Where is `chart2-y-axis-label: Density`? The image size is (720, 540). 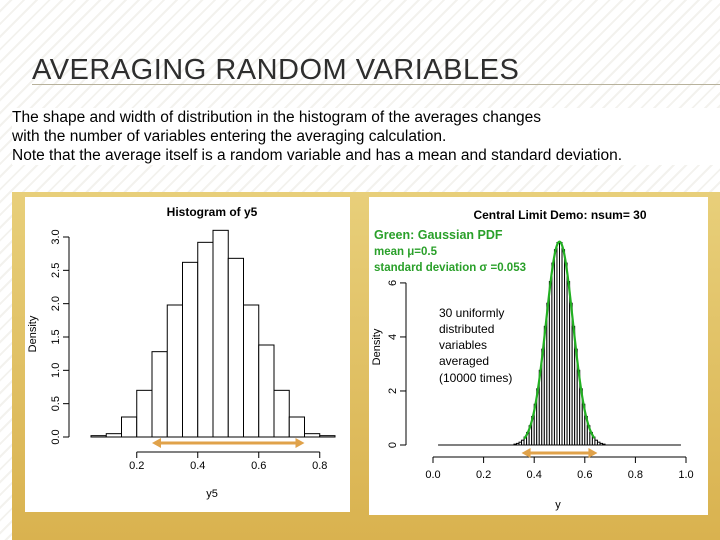
chart2-y-axis-label: Density is located at coordinates (377, 346).